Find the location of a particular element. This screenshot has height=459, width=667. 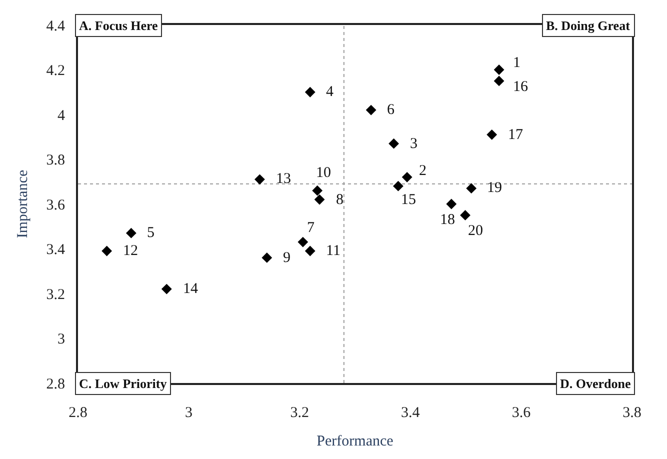

annotation: 17 is located at coordinates (516, 135).